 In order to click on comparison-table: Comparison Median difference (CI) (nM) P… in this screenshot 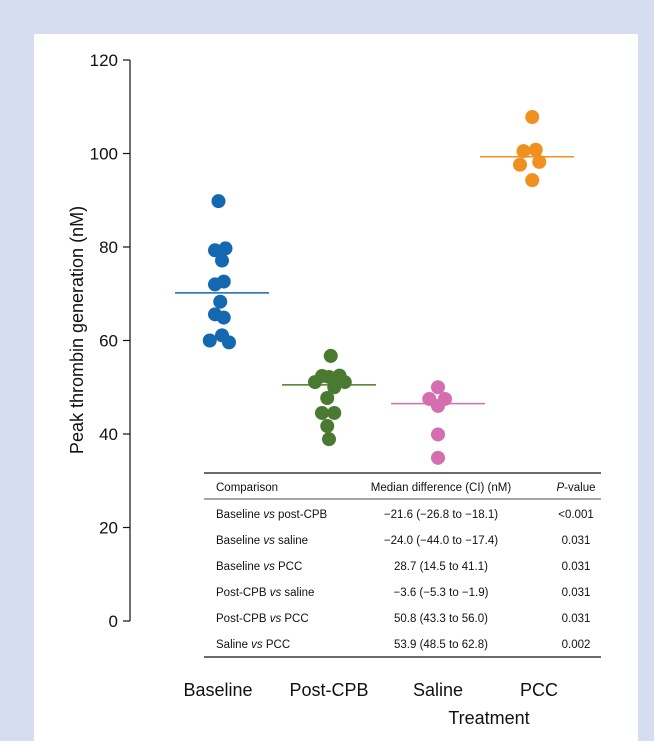, I will do `click(406, 566)`.